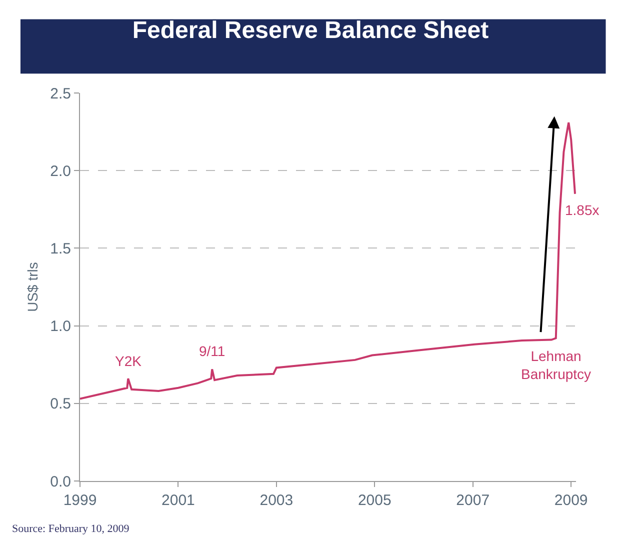 The image size is (621, 542). Describe the element at coordinates (277, 500) in the screenshot. I see `x-tick-label: 2003` at that location.